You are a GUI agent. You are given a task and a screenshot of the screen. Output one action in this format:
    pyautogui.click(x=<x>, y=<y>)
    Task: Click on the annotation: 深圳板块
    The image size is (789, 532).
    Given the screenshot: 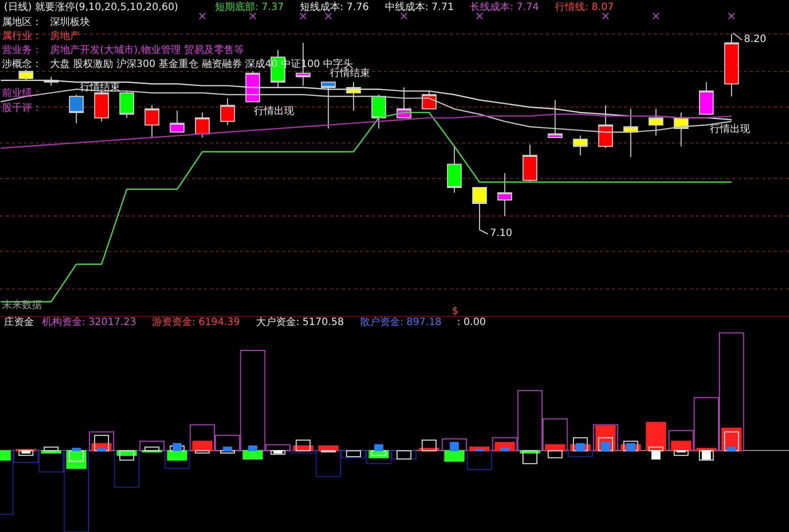 What is the action you would take?
    pyautogui.click(x=70, y=22)
    